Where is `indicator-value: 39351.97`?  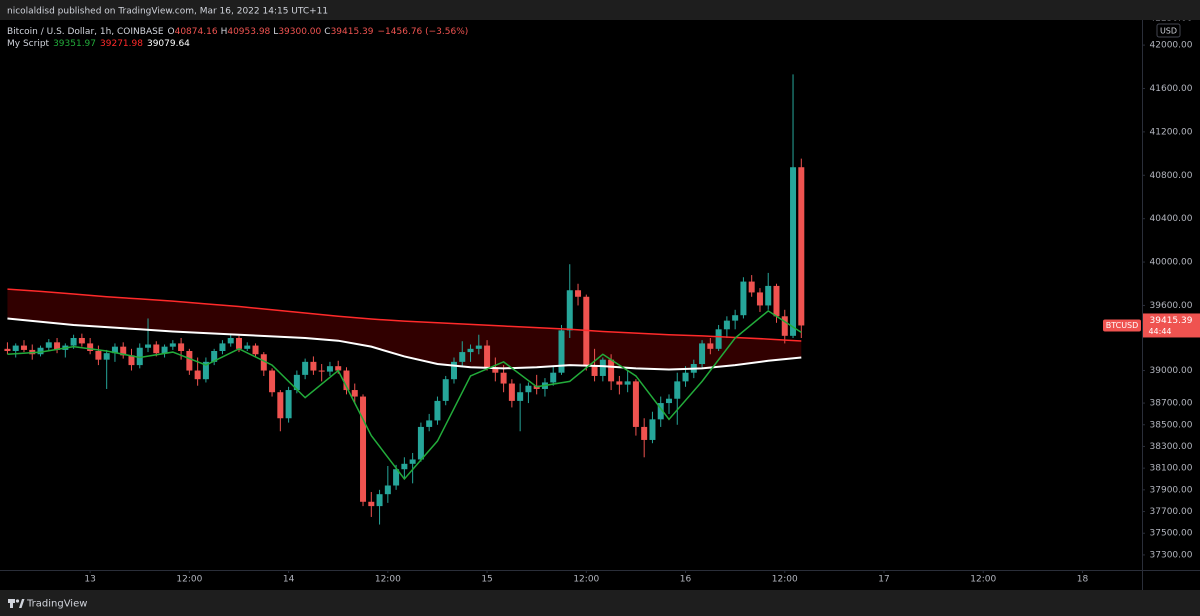 indicator-value: 39351.97 is located at coordinates (74, 44).